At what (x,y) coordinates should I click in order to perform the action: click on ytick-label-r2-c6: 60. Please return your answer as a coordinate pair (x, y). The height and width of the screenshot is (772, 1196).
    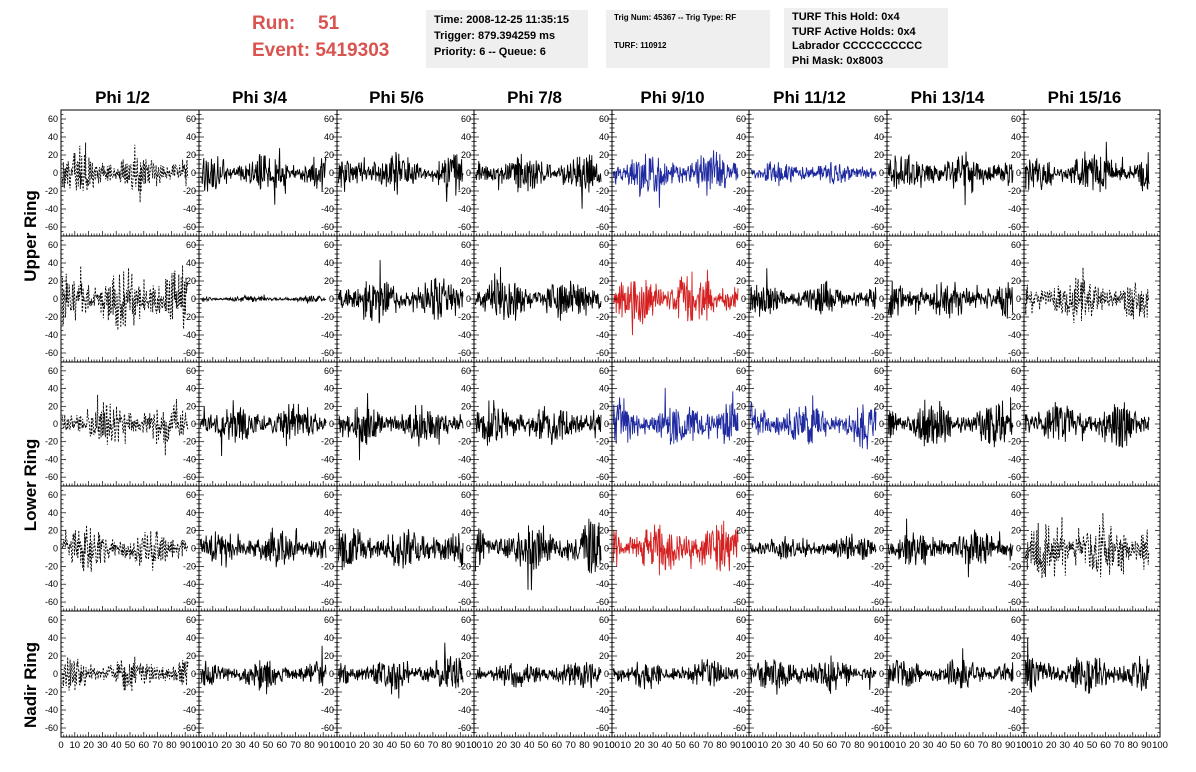
    Looking at the image, I should click on (879, 371).